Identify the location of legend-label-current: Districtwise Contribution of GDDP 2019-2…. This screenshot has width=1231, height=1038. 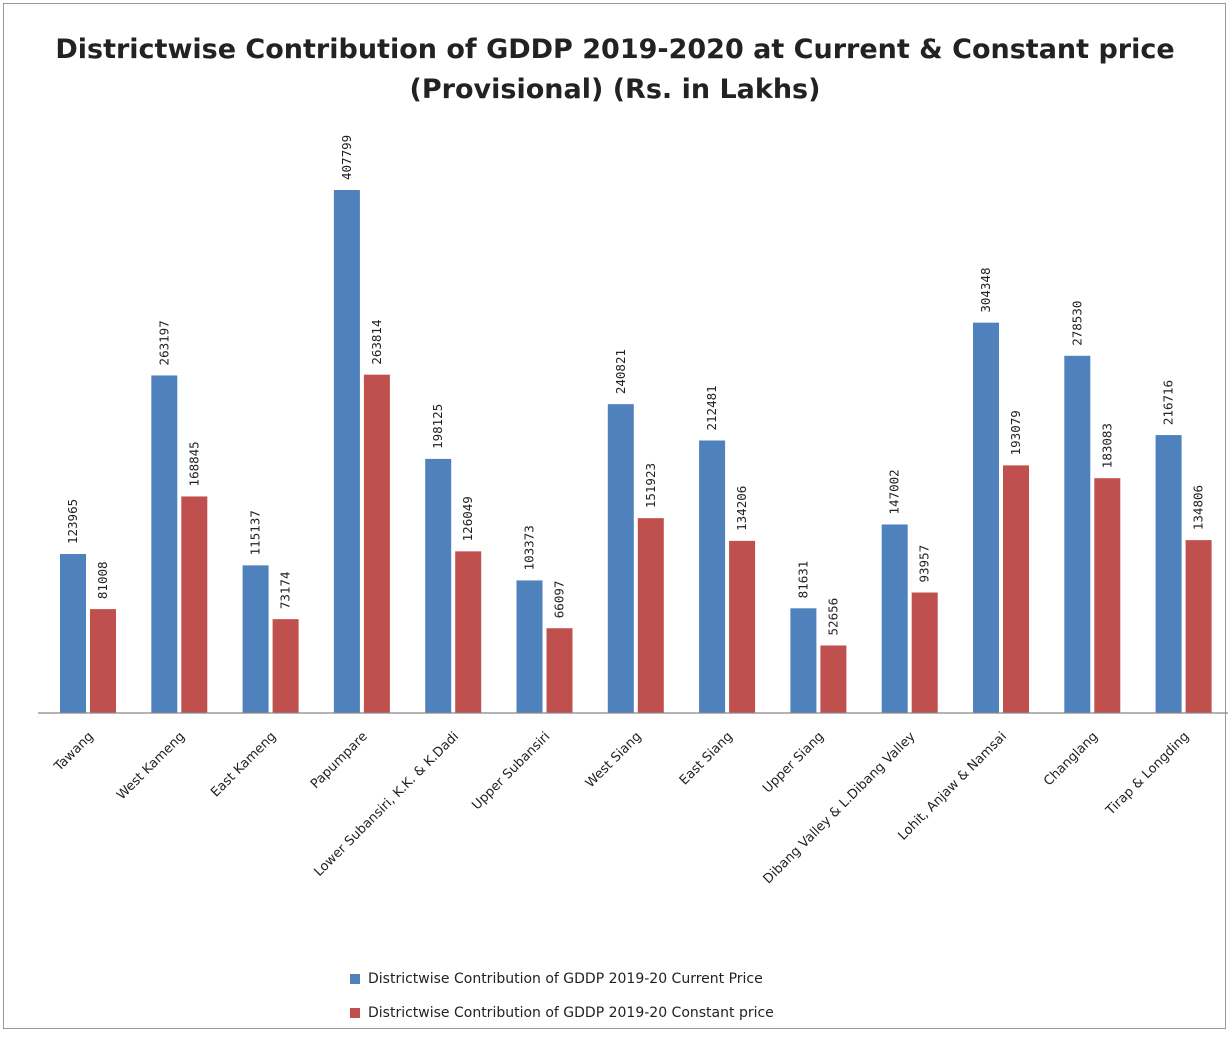
(565, 979).